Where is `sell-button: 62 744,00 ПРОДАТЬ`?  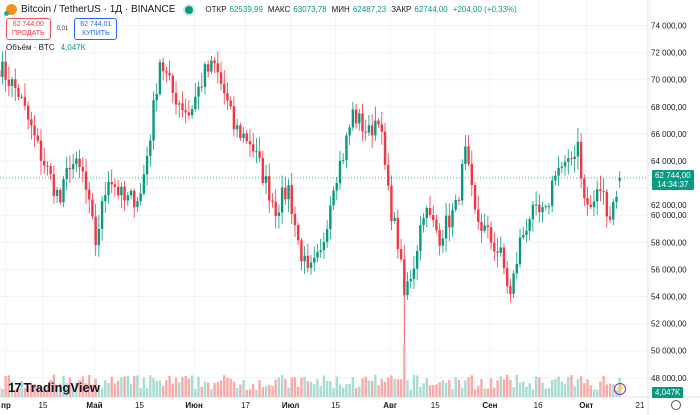 sell-button: 62 744,00 ПРОДАТЬ is located at coordinates (28, 29).